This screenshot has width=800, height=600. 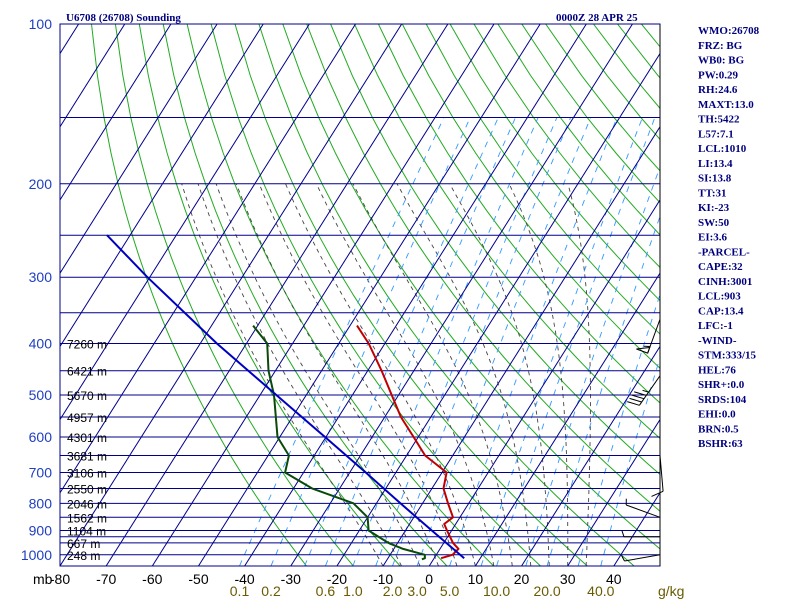 I want to click on temperature-tick-label: -30, so click(x=291, y=579).